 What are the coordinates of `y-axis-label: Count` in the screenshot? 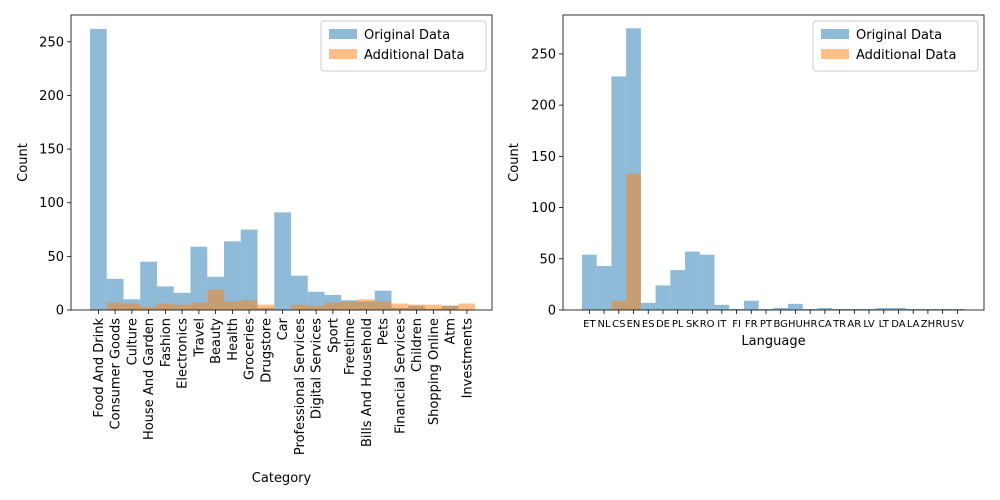 It's located at (23, 162).